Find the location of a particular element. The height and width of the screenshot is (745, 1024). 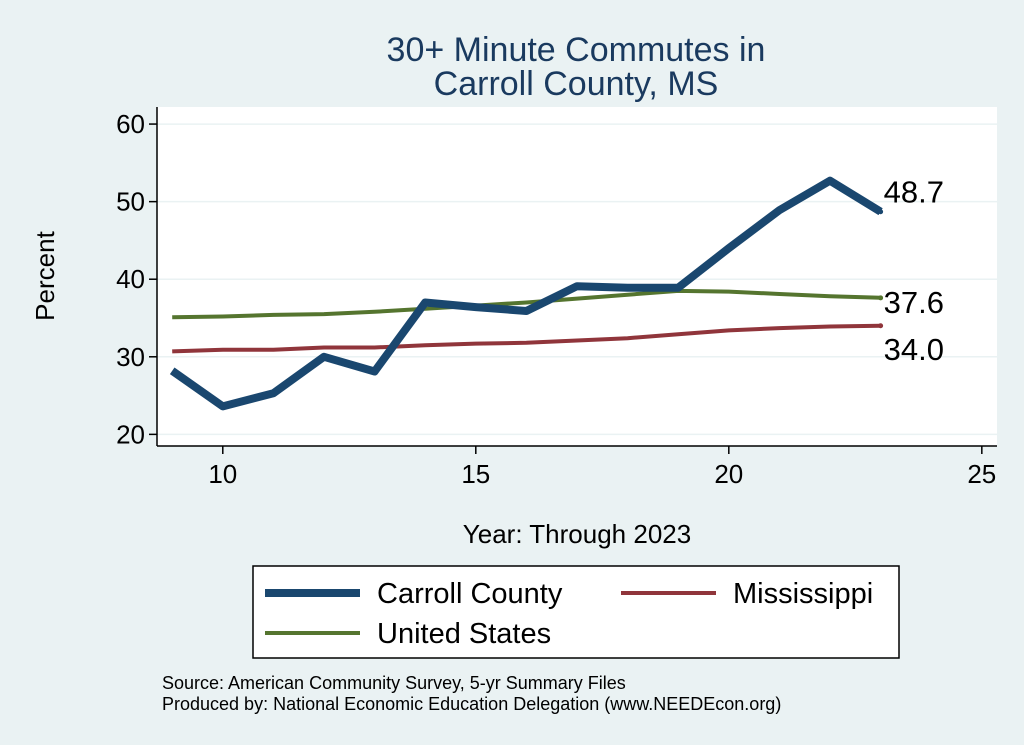

y-axis-ticks: 20 30 40 50 60 is located at coordinates (136, 279).